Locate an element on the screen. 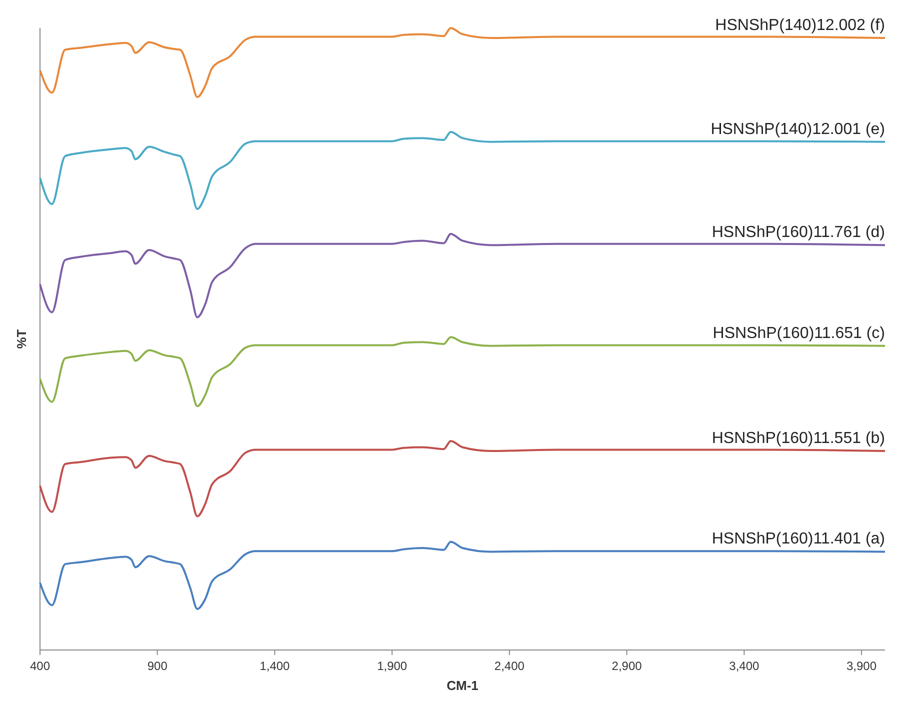 The height and width of the screenshot is (704, 910). x-tick-label: 1,900 is located at coordinates (392, 666).